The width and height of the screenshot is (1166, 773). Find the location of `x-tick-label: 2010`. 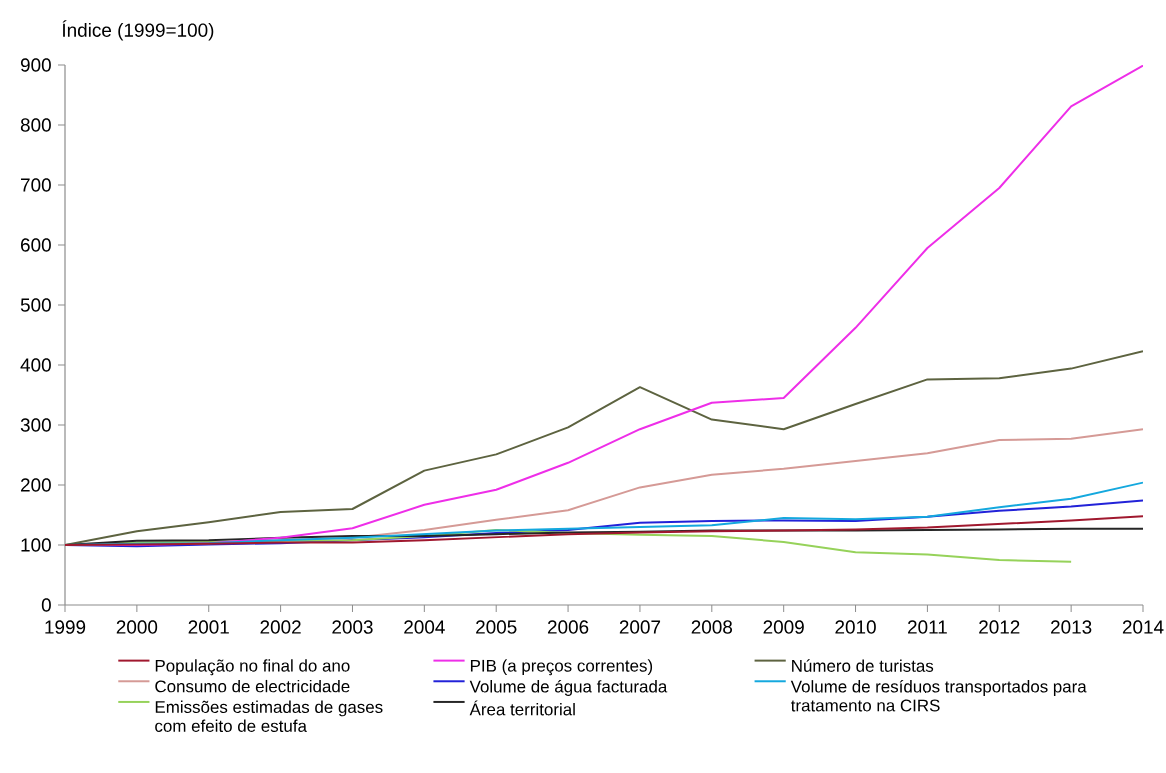

x-tick-label: 2010 is located at coordinates (855, 627).